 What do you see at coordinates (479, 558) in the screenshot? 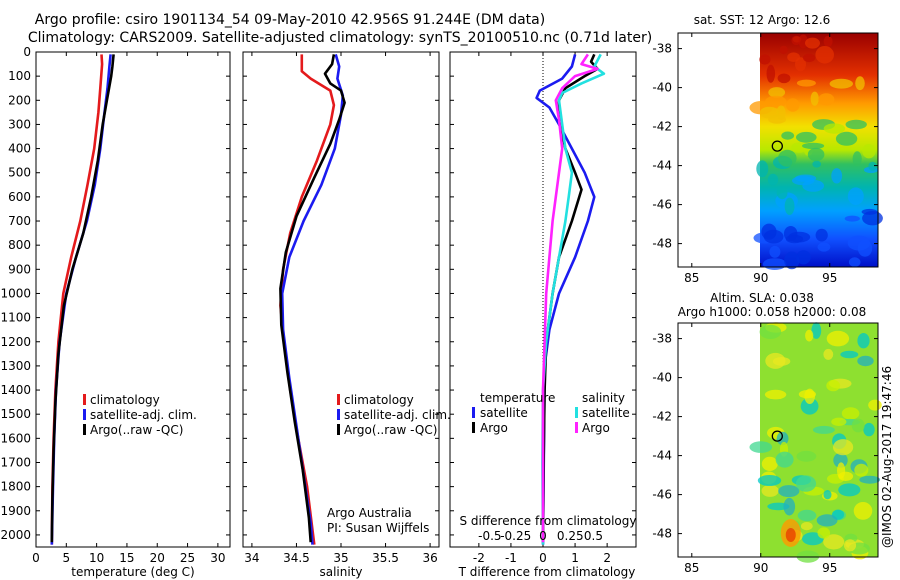
I see `x-tick-label: -2` at bounding box center [479, 558].